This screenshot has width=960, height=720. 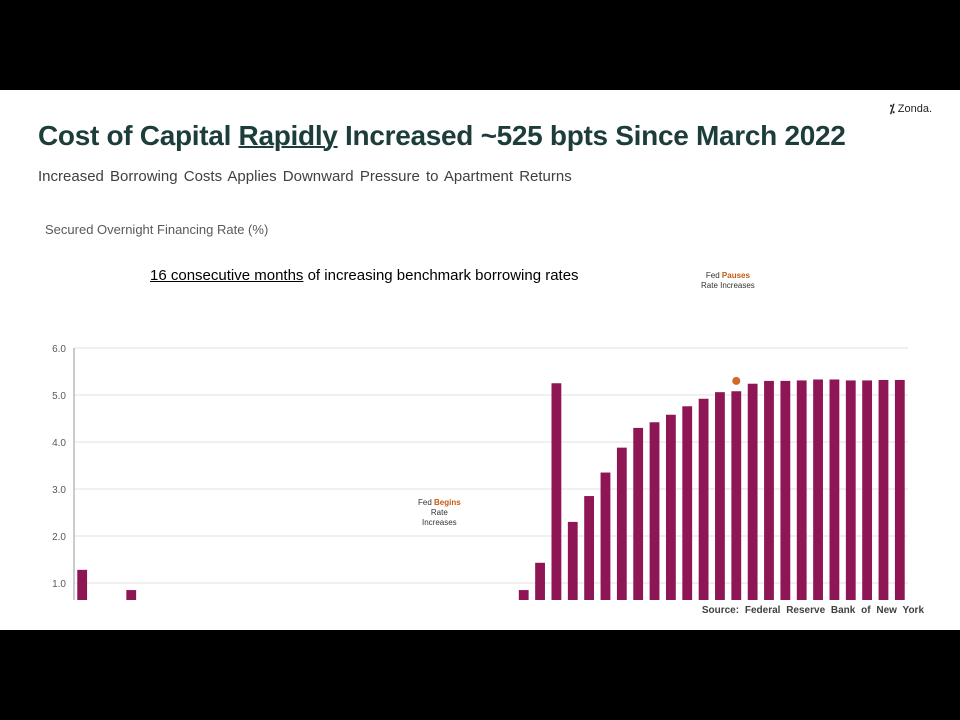 I want to click on y-tick-label: 2.0, so click(x=59, y=537).